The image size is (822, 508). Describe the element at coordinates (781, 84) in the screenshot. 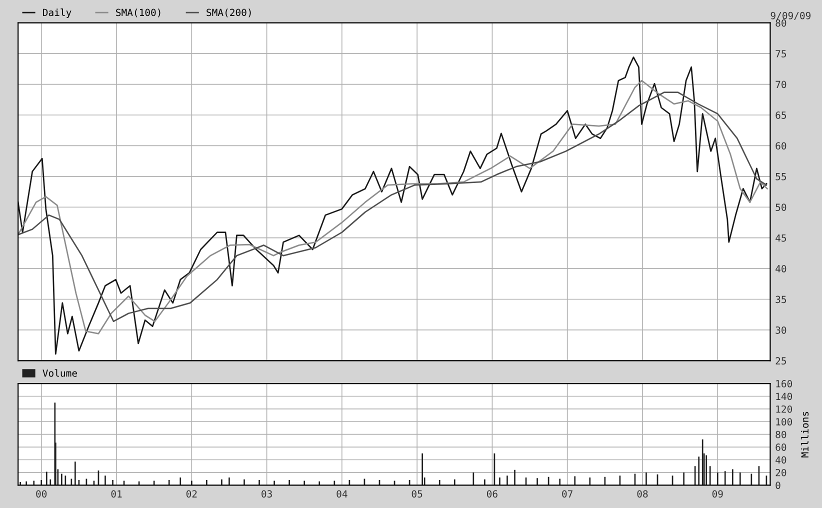

I see `y-tick-label: 70` at that location.